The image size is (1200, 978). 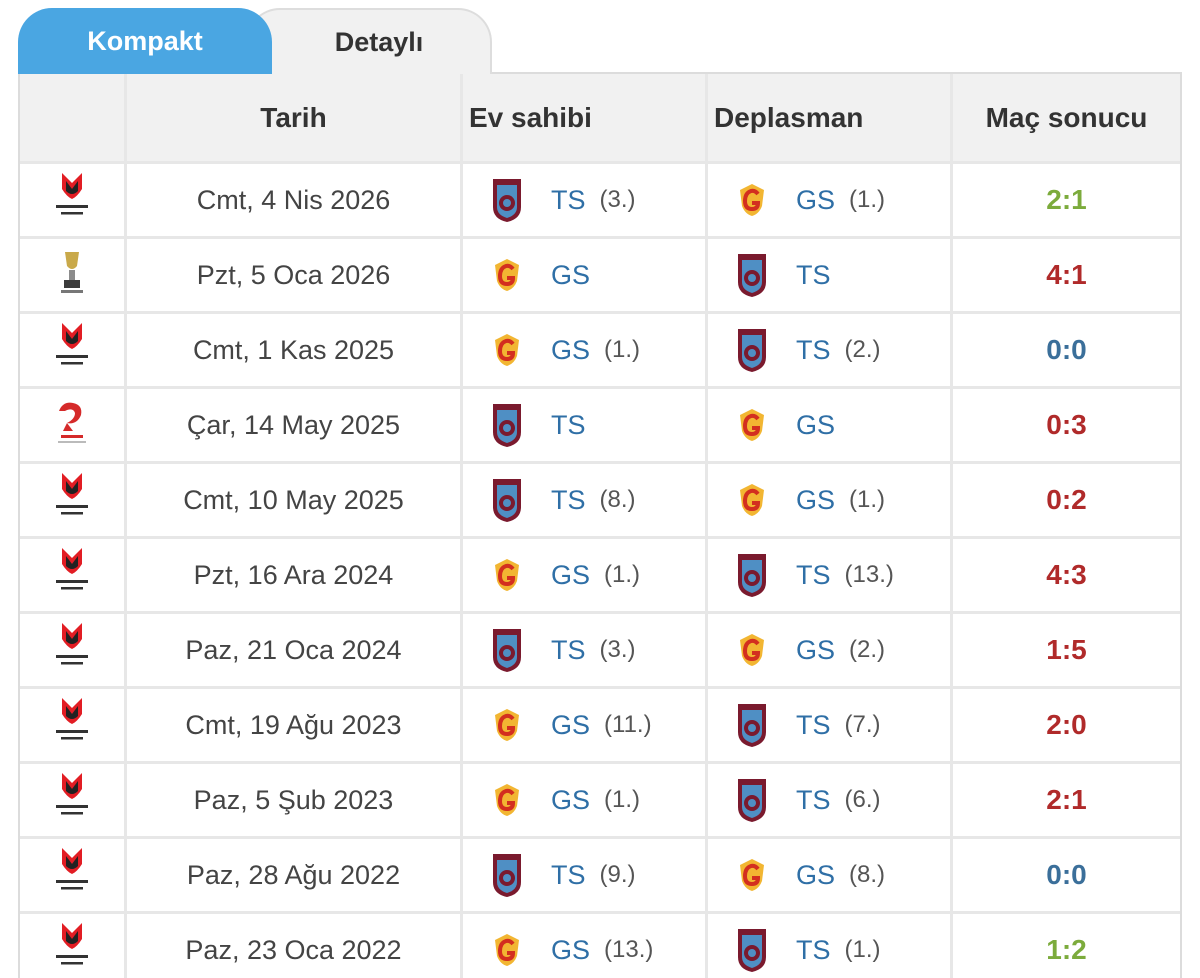 I want to click on away-team-cell: TS (13.), so click(x=829, y=575).